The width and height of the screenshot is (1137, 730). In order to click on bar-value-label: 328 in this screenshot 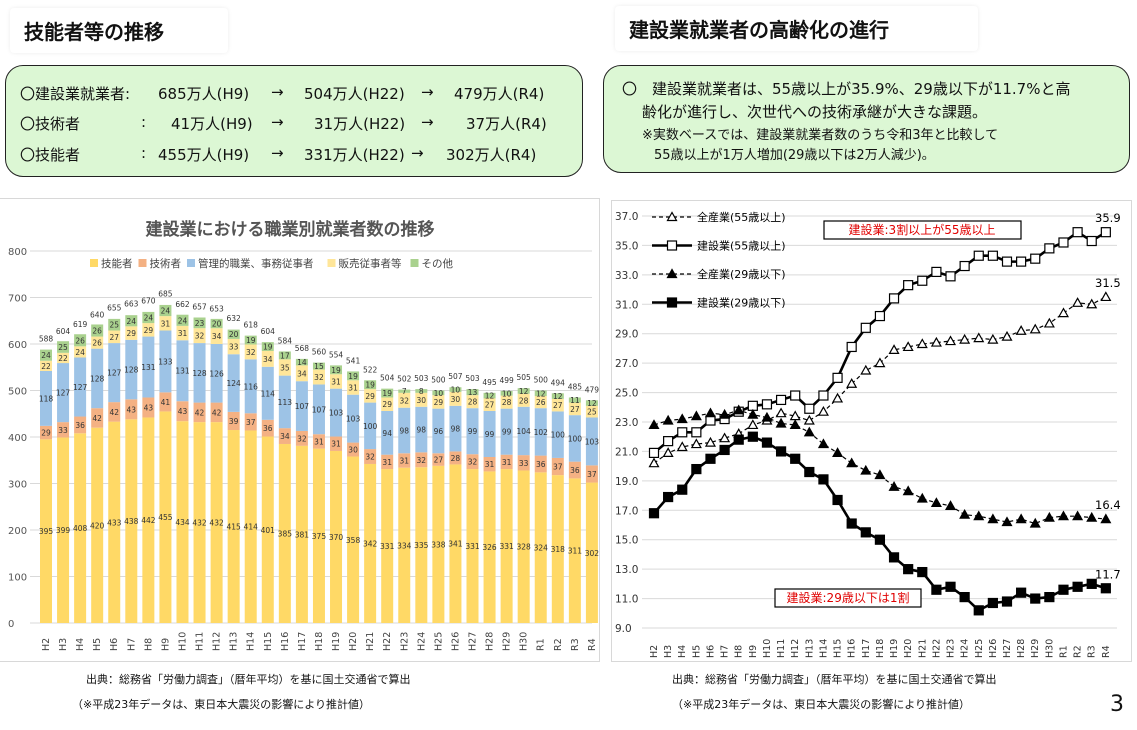, I will do `click(524, 547)`.